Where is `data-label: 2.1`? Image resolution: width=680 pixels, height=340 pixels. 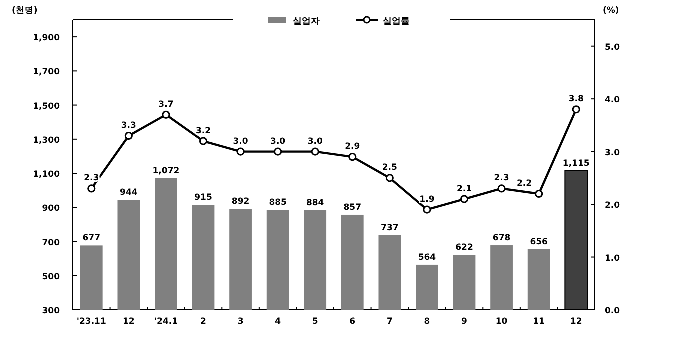
data-label: 2.1 is located at coordinates (464, 189).